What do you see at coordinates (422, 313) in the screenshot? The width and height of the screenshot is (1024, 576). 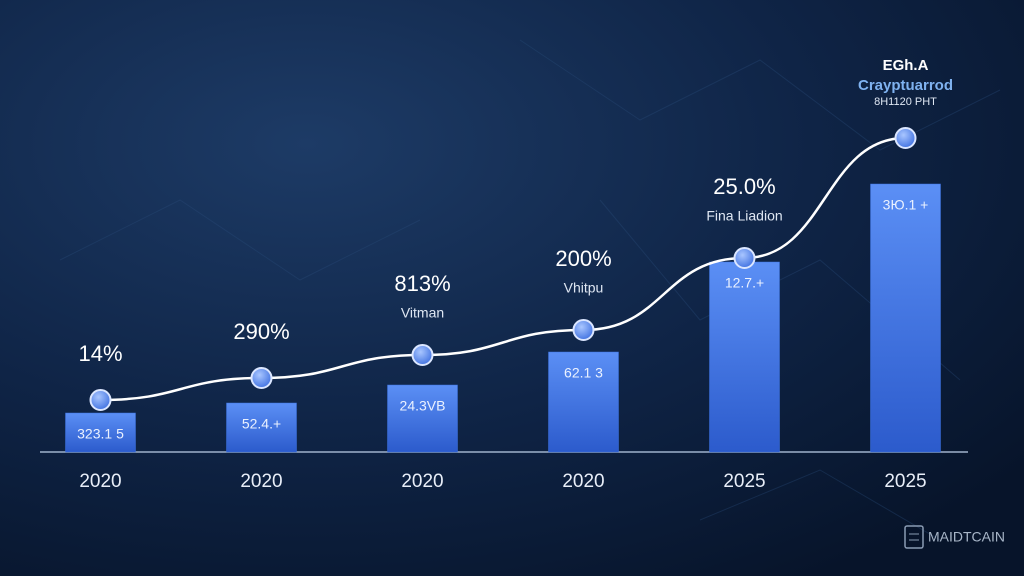 I see `point-sublabel: Vitman` at bounding box center [422, 313].